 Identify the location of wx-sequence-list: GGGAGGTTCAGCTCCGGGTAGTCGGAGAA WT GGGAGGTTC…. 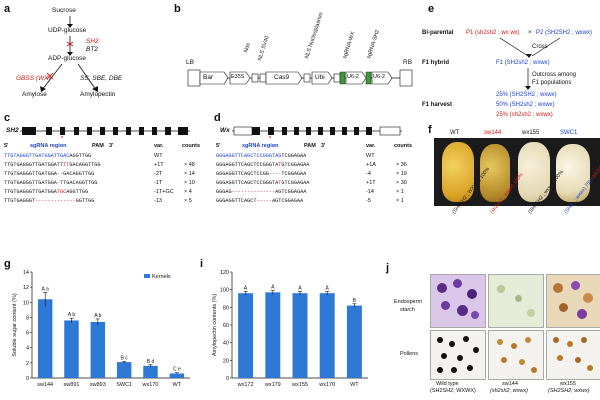
(318, 188).